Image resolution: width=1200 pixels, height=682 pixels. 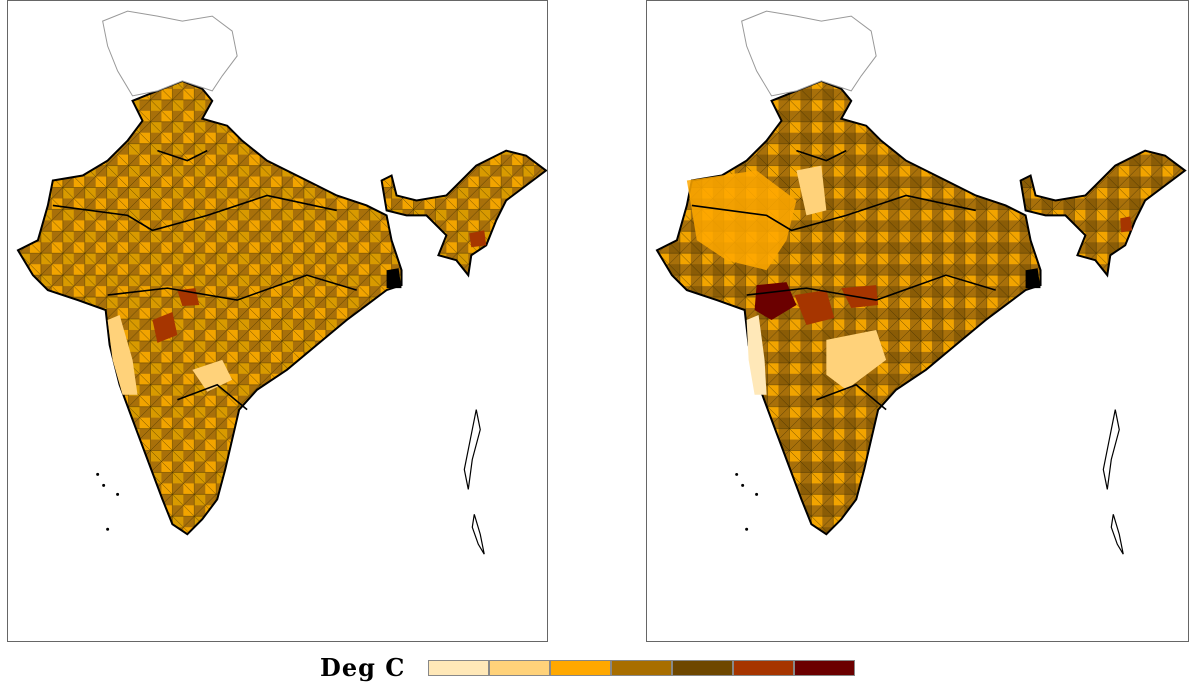 I want to click on legend-bar, so click(x=641, y=668).